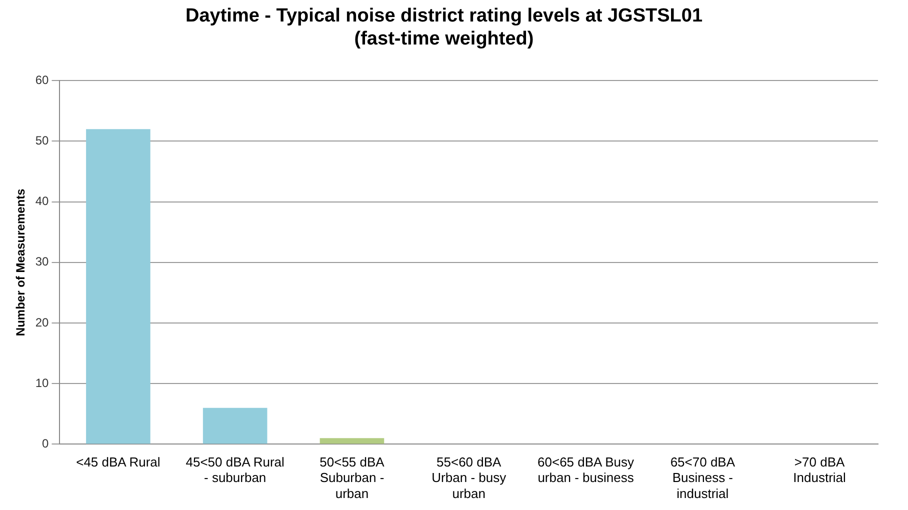  I want to click on x-tick-label: 60<65 dBA Busy urban - business, so click(586, 470).